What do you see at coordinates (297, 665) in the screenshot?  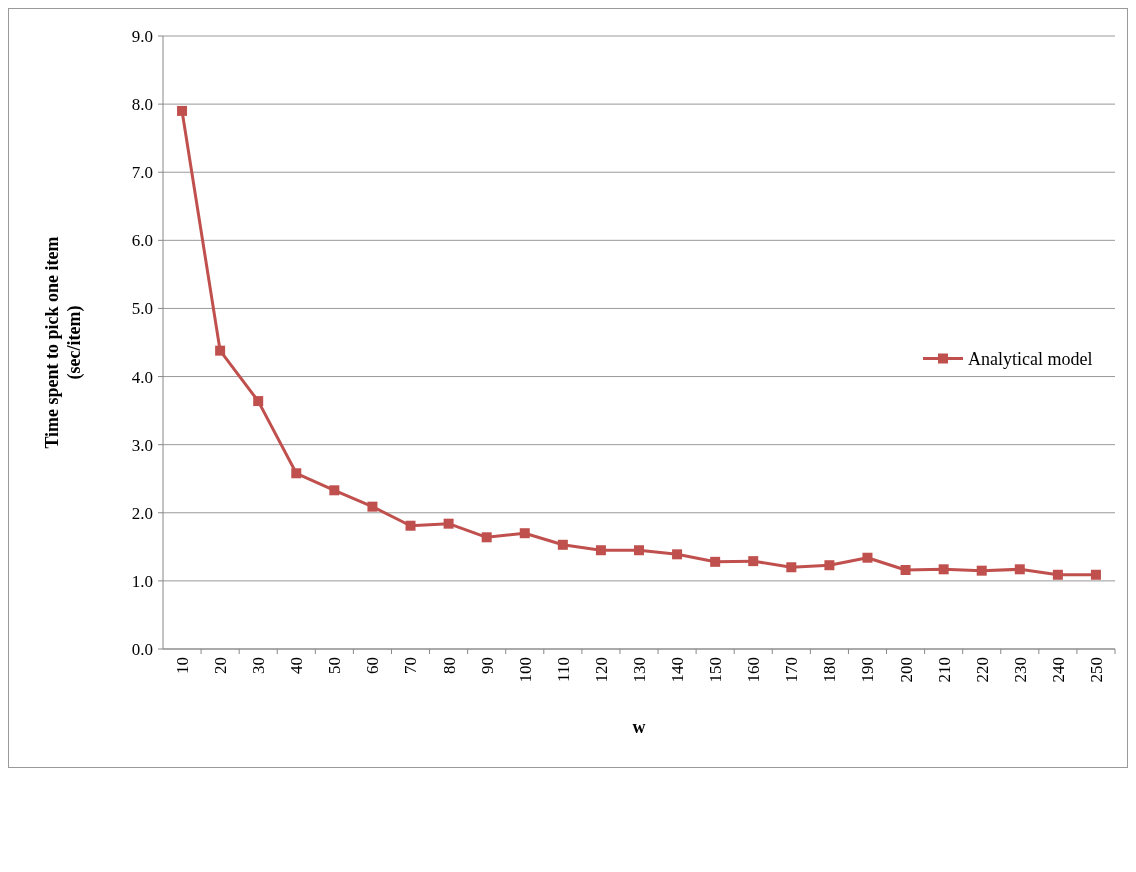 I see `x-tick-label: 40` at bounding box center [297, 665].